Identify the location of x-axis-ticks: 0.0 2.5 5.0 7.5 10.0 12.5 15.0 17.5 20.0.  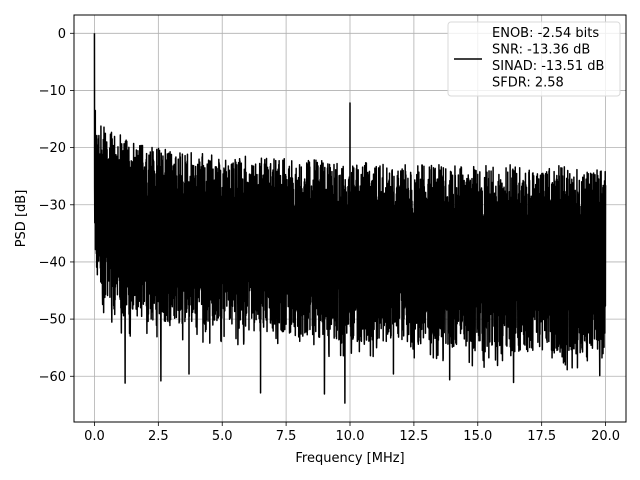
(352, 433).